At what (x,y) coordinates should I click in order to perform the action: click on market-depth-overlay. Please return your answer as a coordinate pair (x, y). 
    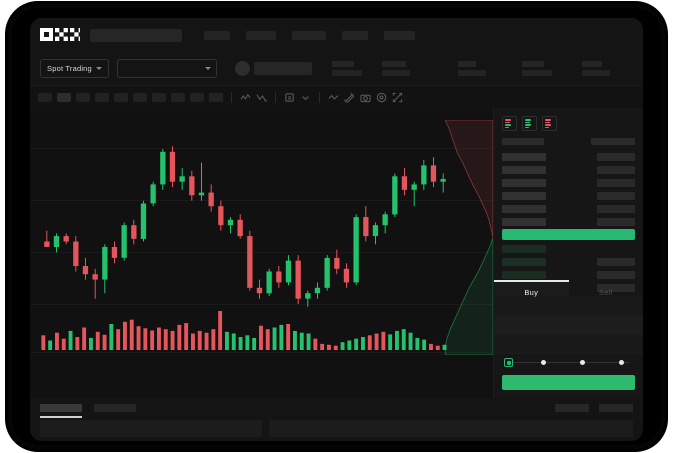
    Looking at the image, I should click on (468, 237).